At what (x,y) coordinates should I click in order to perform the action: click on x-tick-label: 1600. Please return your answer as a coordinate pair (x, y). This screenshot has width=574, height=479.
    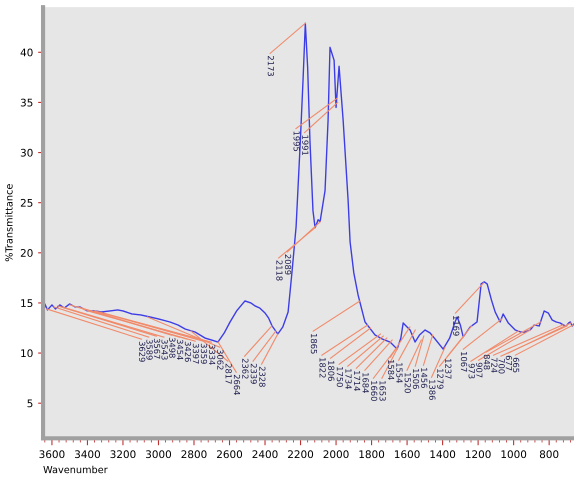
    Looking at the image, I should click on (407, 454).